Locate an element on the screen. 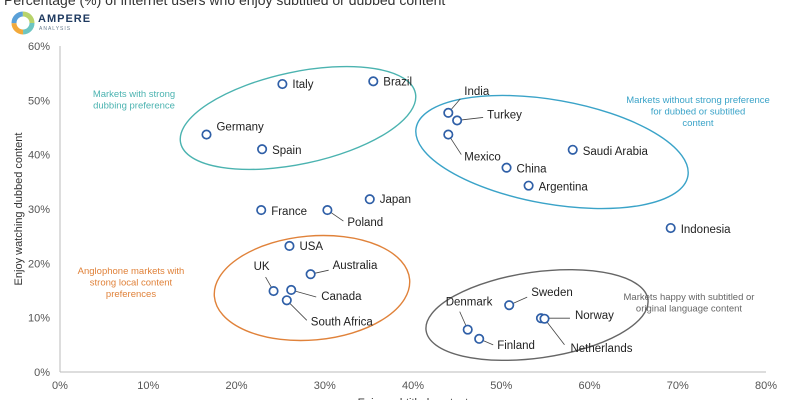  y-tick-label: 20% is located at coordinates (39, 264).